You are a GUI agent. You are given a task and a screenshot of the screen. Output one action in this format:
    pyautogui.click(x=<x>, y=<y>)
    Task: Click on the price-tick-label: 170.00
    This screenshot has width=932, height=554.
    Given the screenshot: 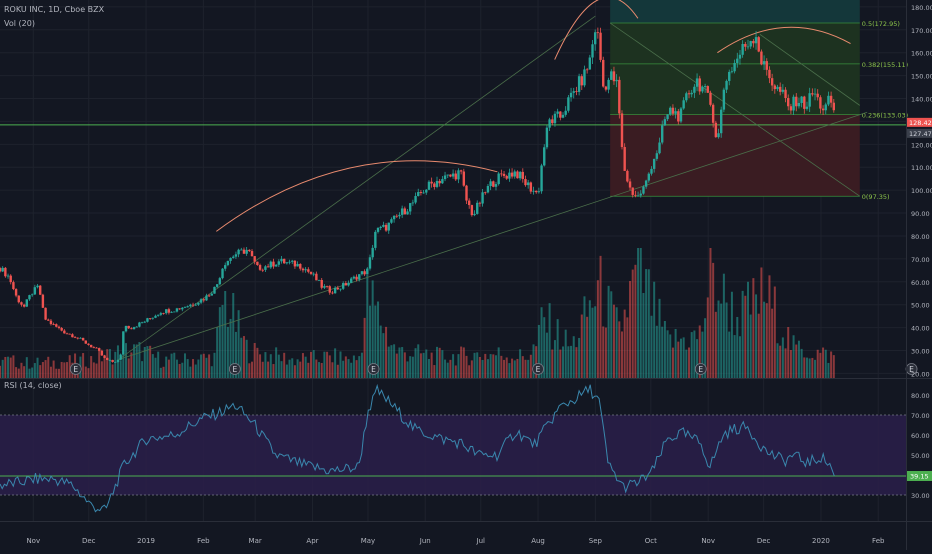 What is the action you would take?
    pyautogui.click(x=921, y=31)
    